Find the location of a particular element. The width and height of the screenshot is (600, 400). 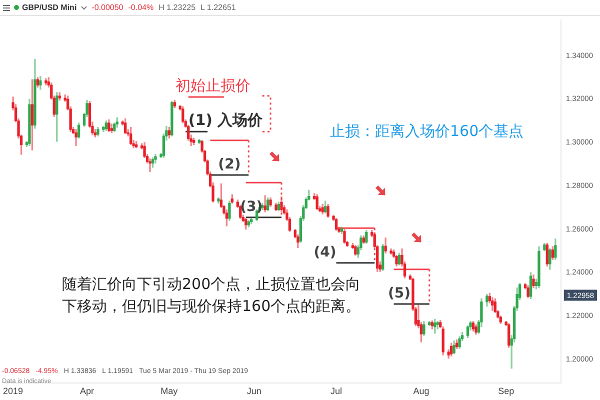

x-tick-label: Jun is located at coordinates (254, 391).